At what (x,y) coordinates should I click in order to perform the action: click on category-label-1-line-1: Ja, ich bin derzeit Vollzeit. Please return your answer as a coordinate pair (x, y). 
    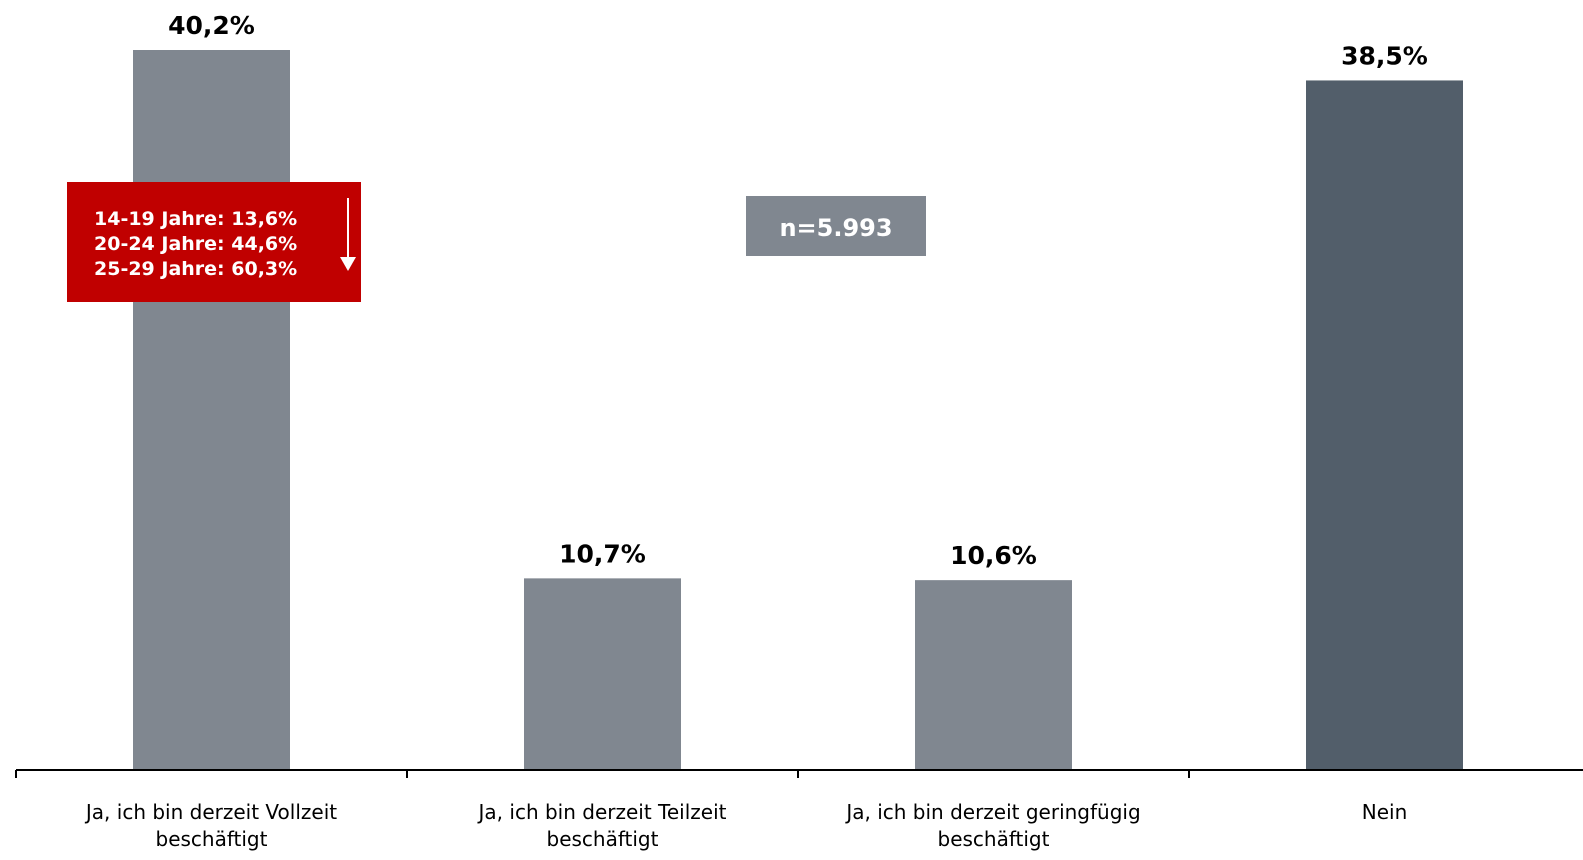
    Looking at the image, I should click on (210, 812).